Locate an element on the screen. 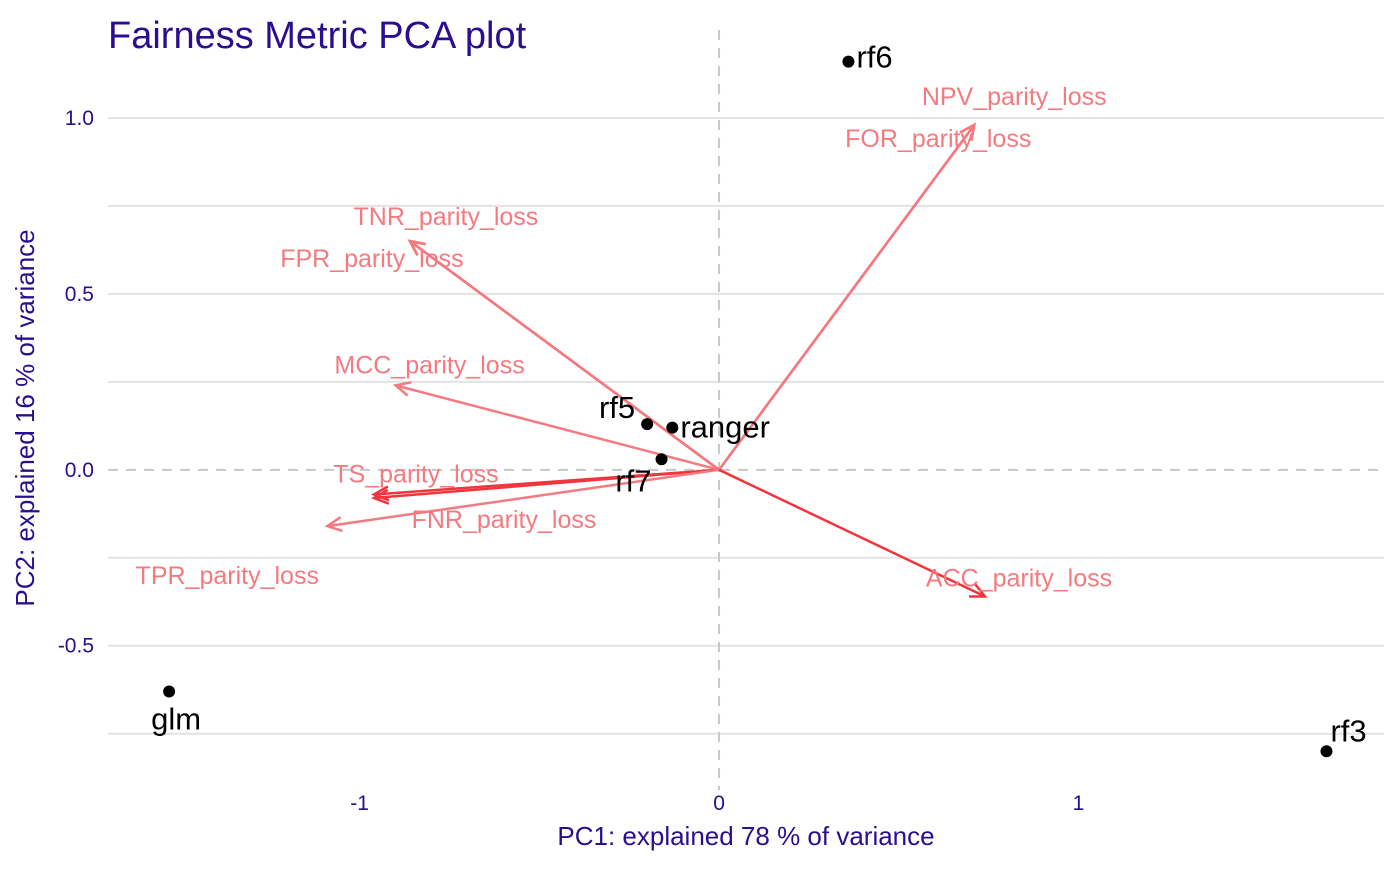  score-point-label: glm is located at coordinates (176, 718).